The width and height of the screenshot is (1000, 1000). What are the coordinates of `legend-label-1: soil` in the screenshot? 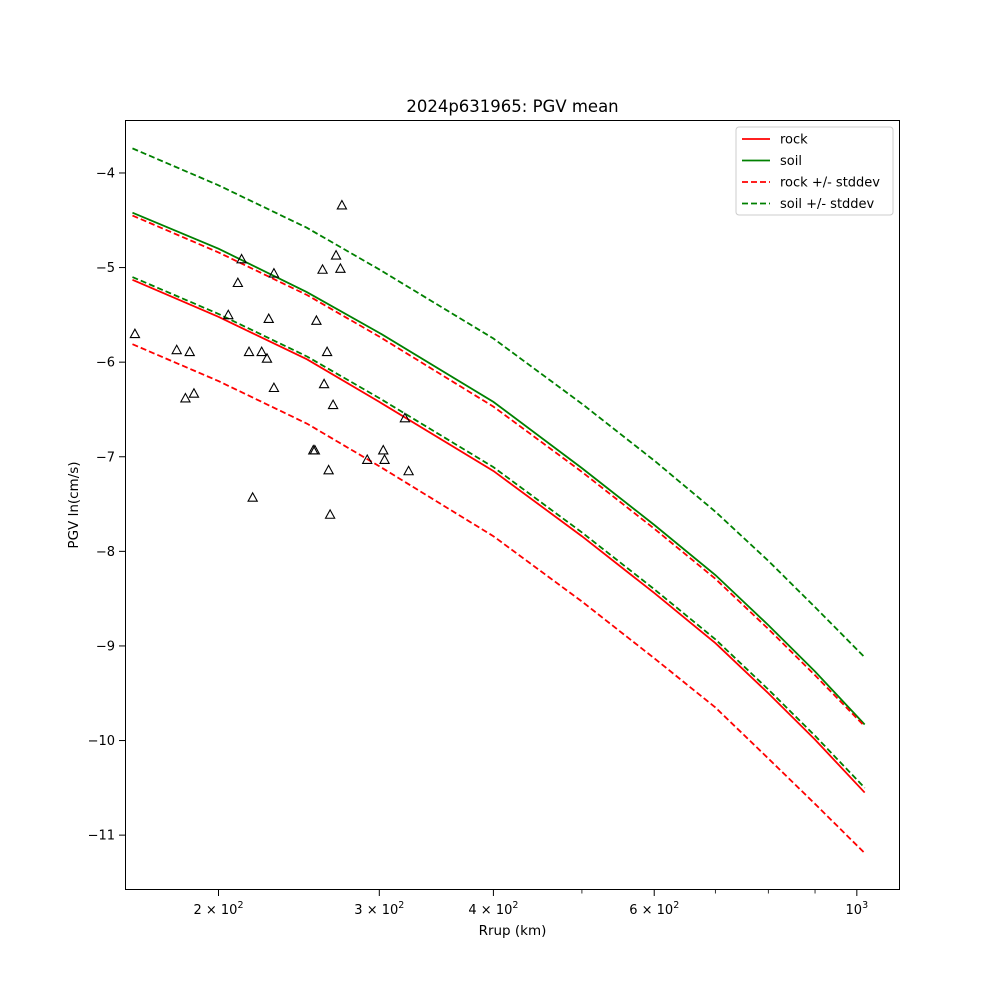 It's located at (791, 161).